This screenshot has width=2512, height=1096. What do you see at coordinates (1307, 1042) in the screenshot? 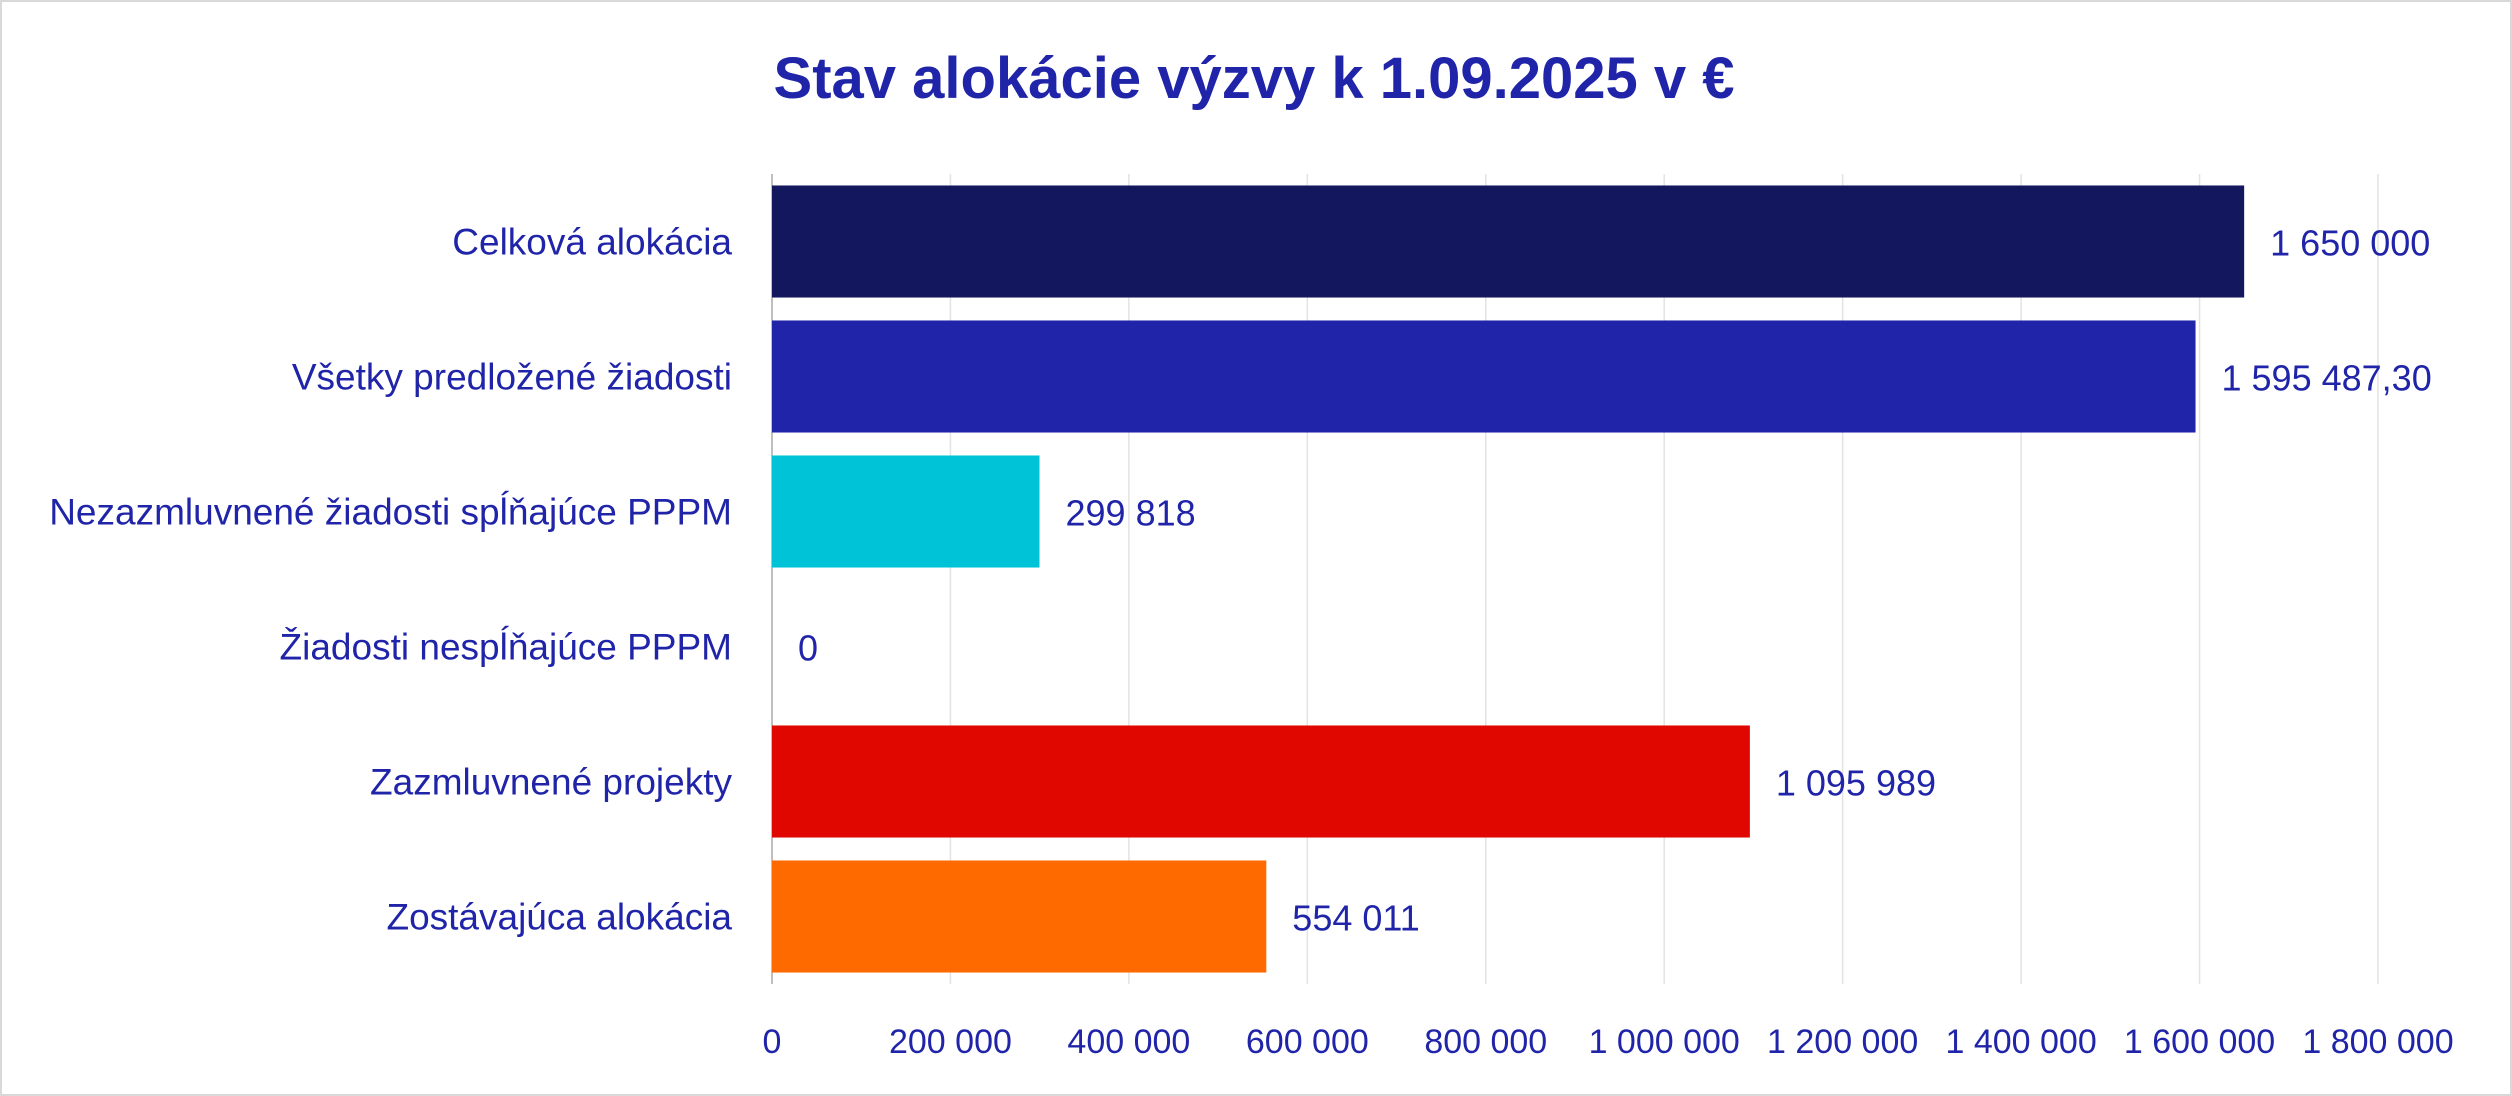
I see `x-tick-label: 600 000` at bounding box center [1307, 1042].